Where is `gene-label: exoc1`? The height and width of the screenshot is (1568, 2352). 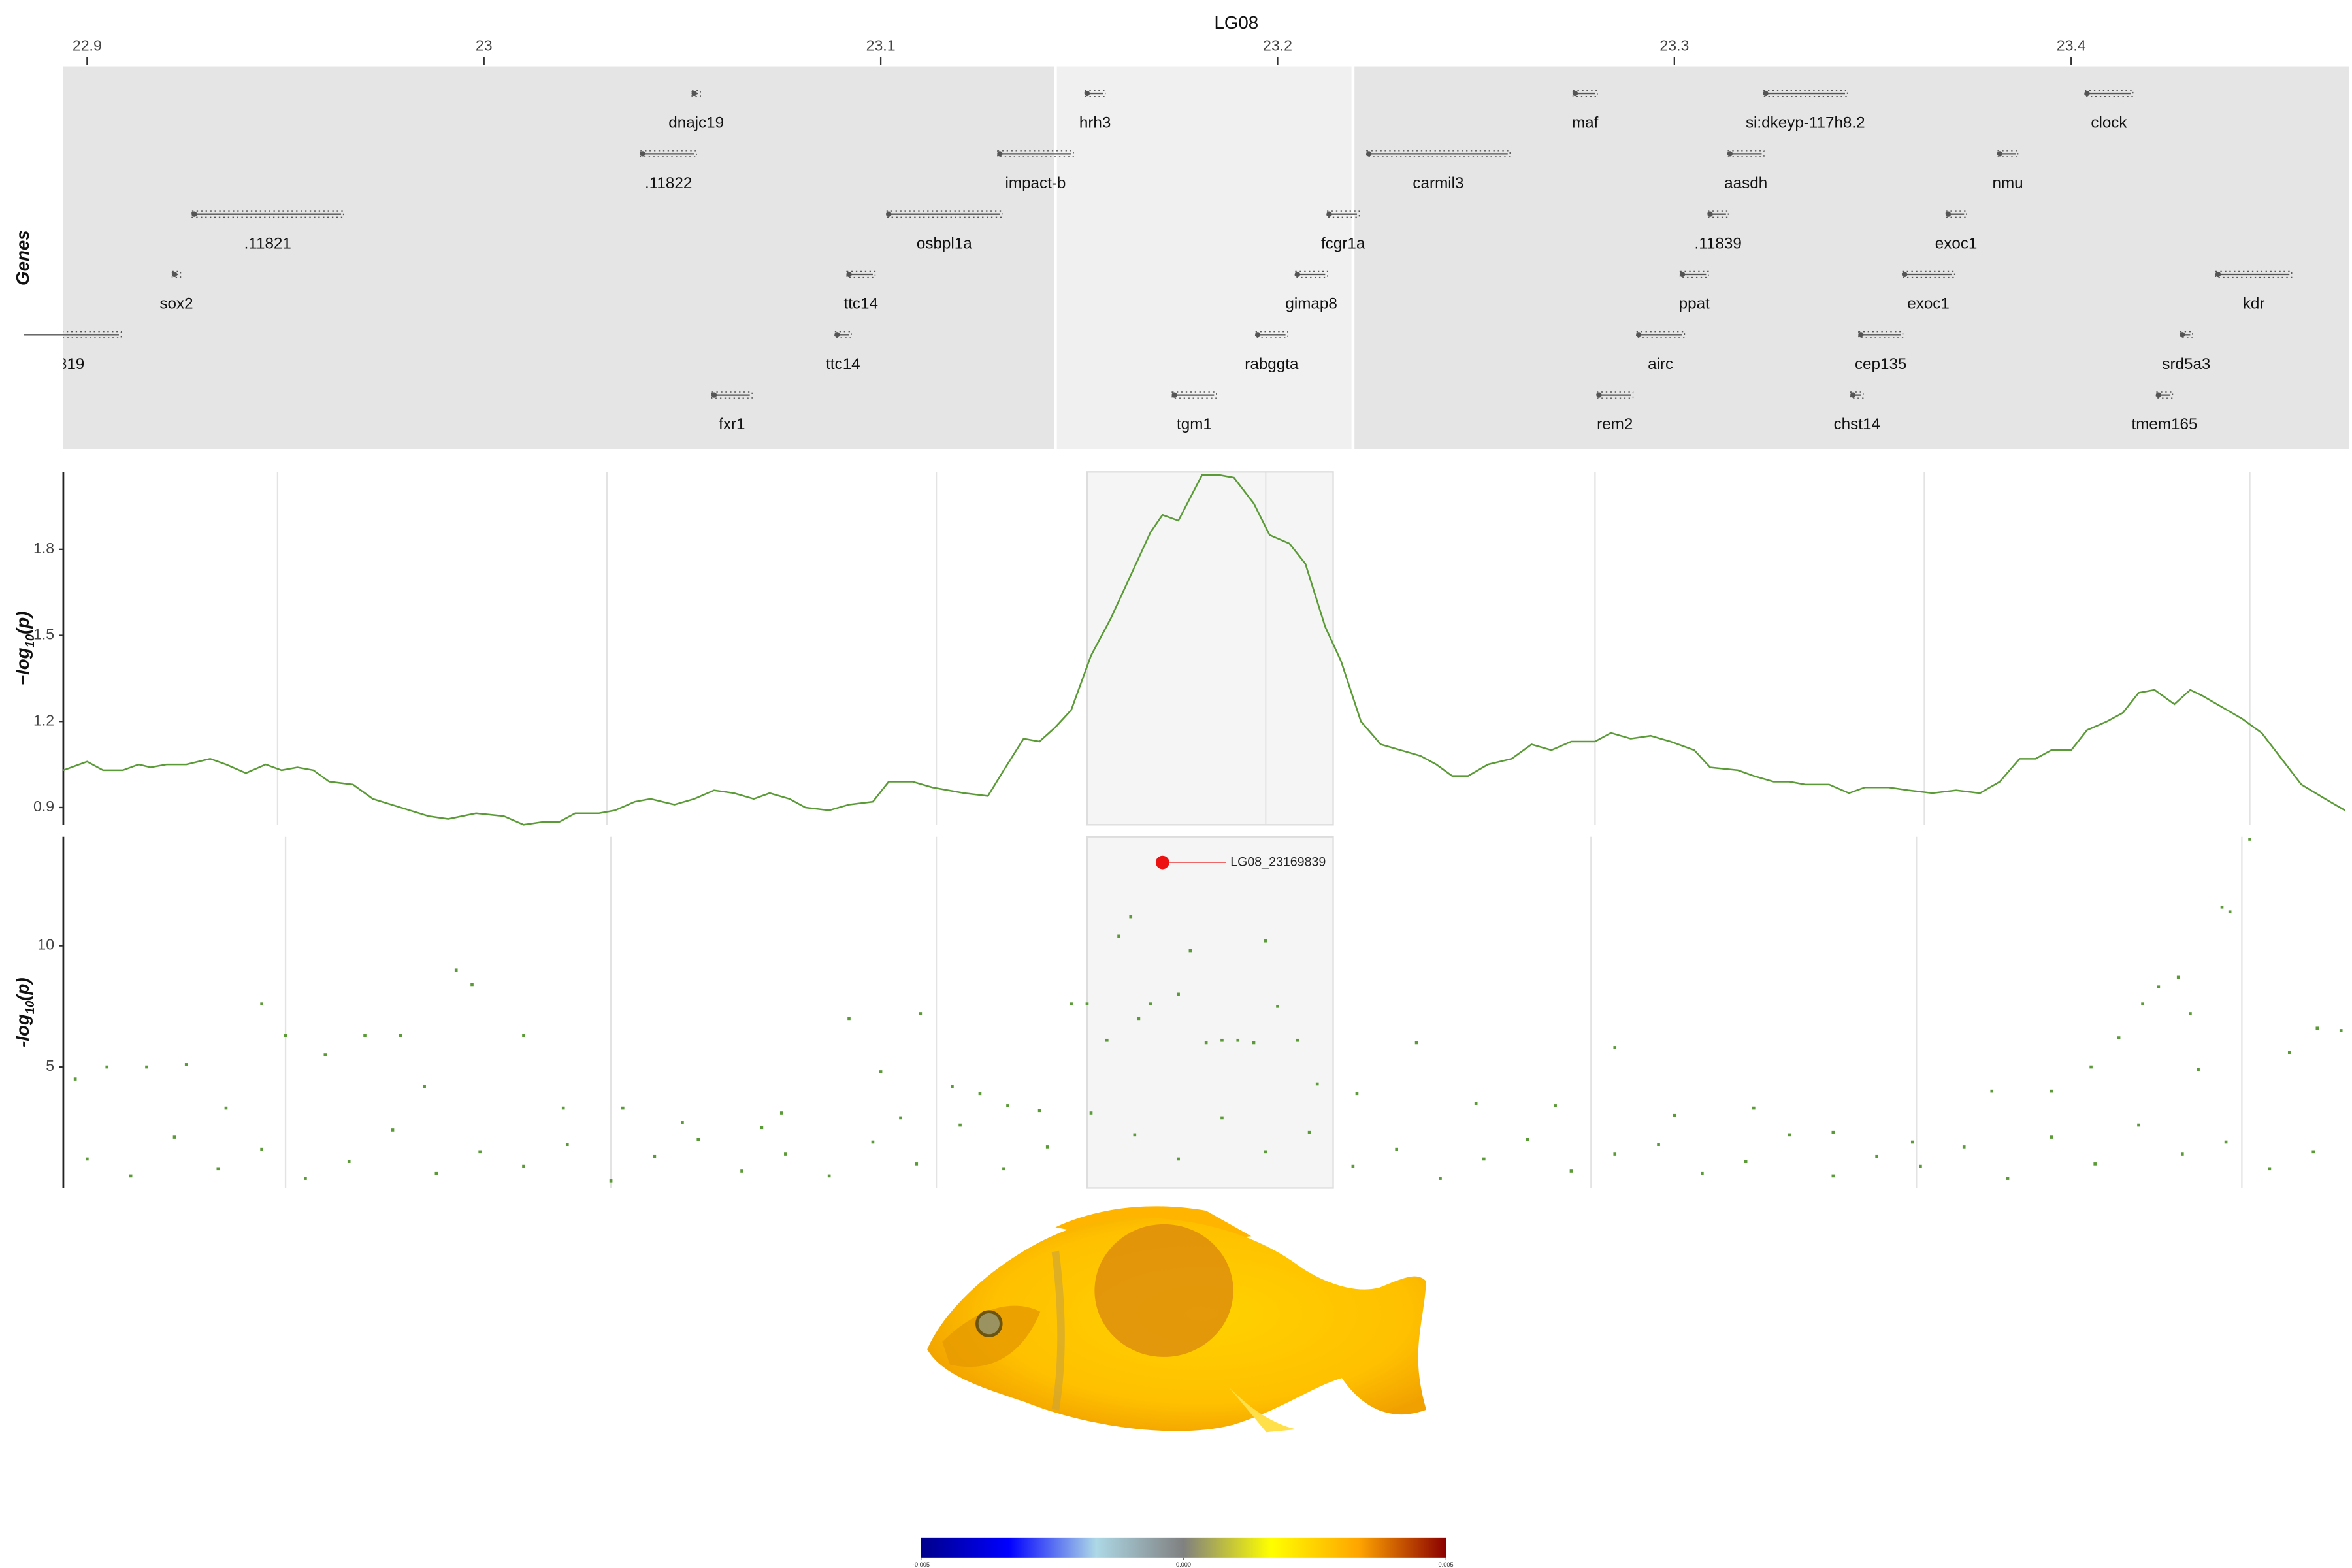
gene-label: exoc1 is located at coordinates (1956, 243).